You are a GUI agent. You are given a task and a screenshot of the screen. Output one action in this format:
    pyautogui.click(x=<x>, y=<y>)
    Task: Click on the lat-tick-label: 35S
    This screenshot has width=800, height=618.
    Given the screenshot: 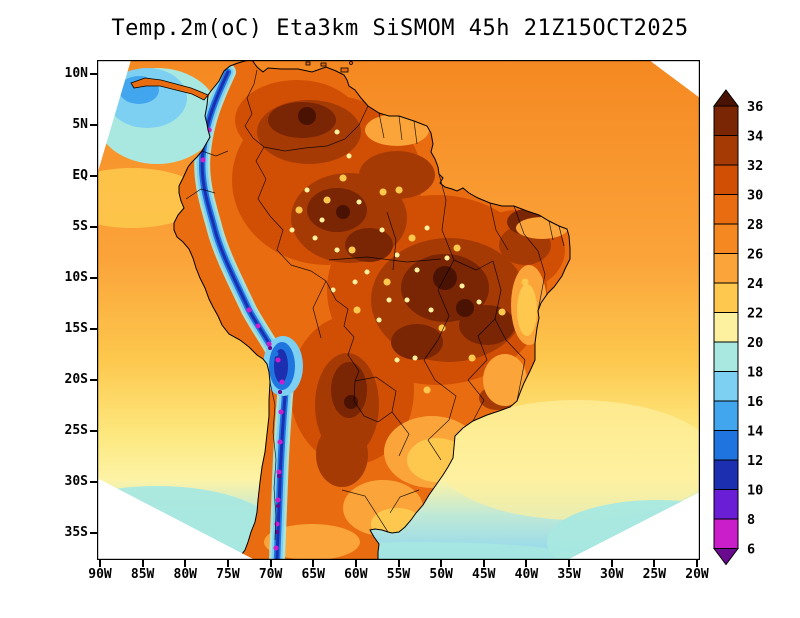 What is the action you would take?
    pyautogui.click(x=76, y=532)
    